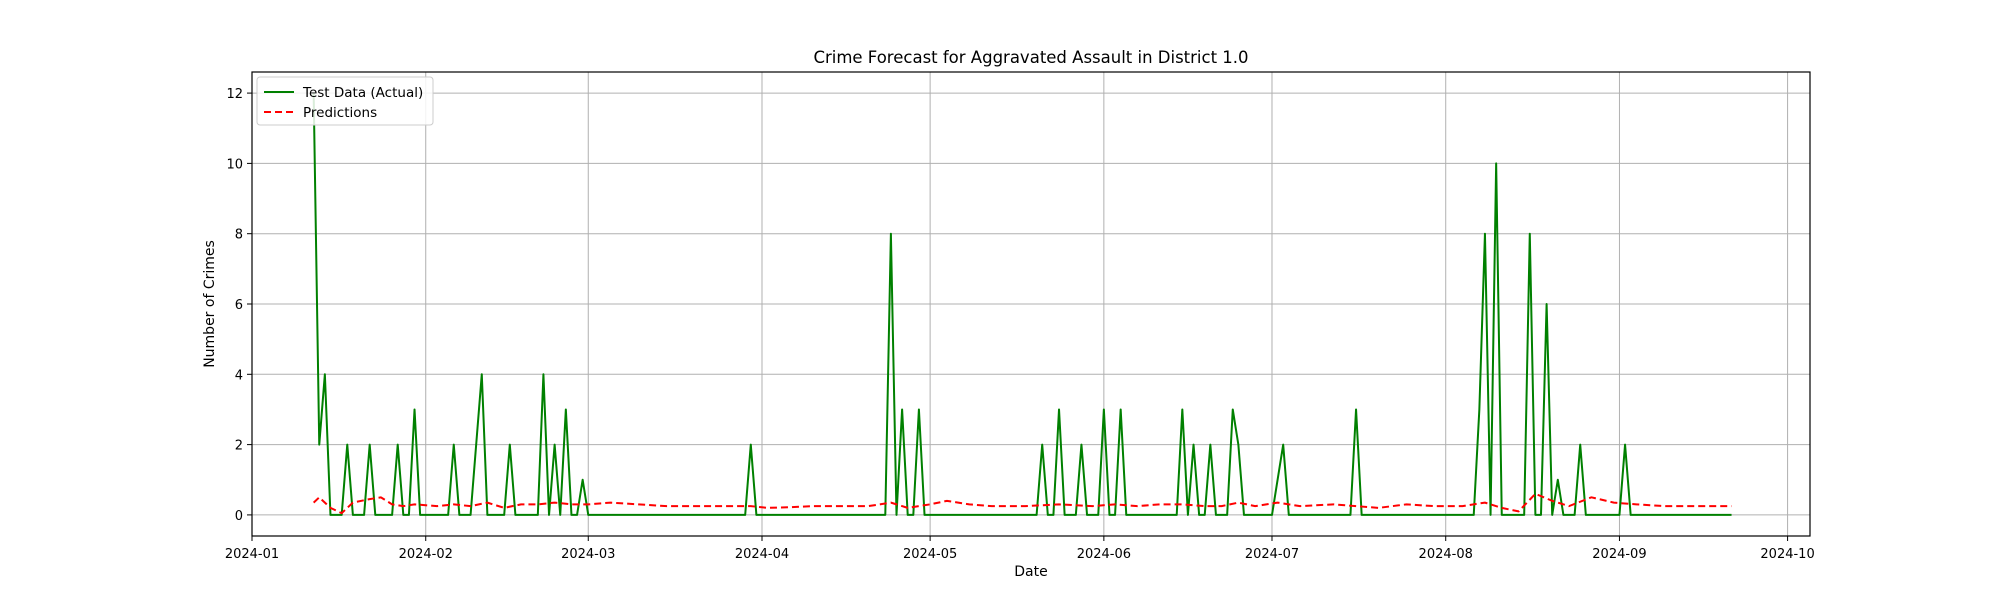 This screenshot has height=600, width=2000. Describe the element at coordinates (930, 554) in the screenshot. I see `x-tick-label: 2024-05` at that location.